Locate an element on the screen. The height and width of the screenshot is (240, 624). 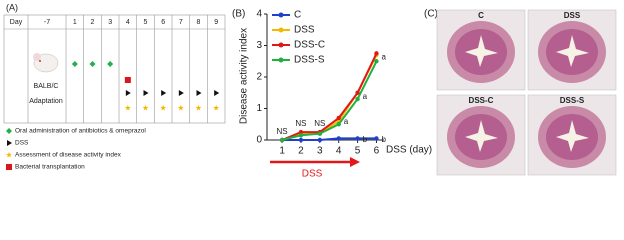
legend-label: DSS-C is located at coordinates (309, 45).